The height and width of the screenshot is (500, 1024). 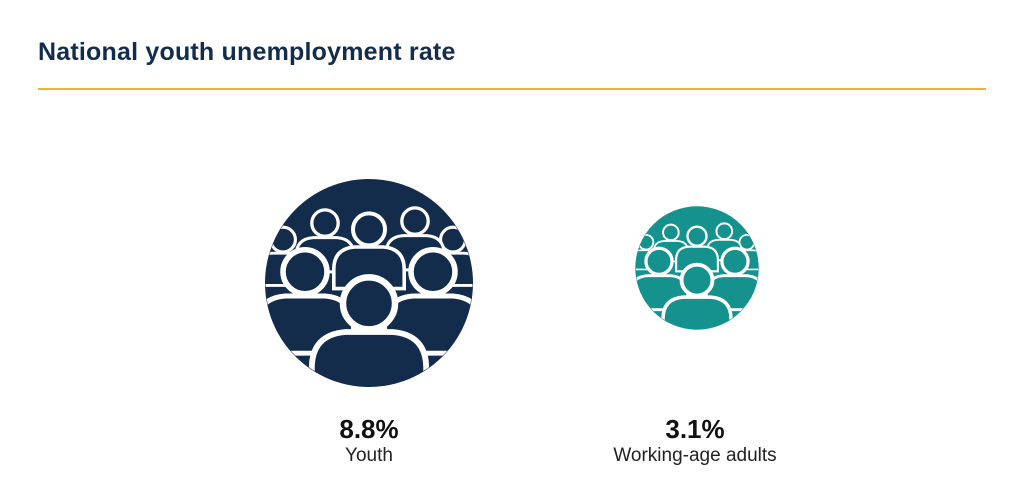 I want to click on adults-bubble, so click(x=697, y=268).